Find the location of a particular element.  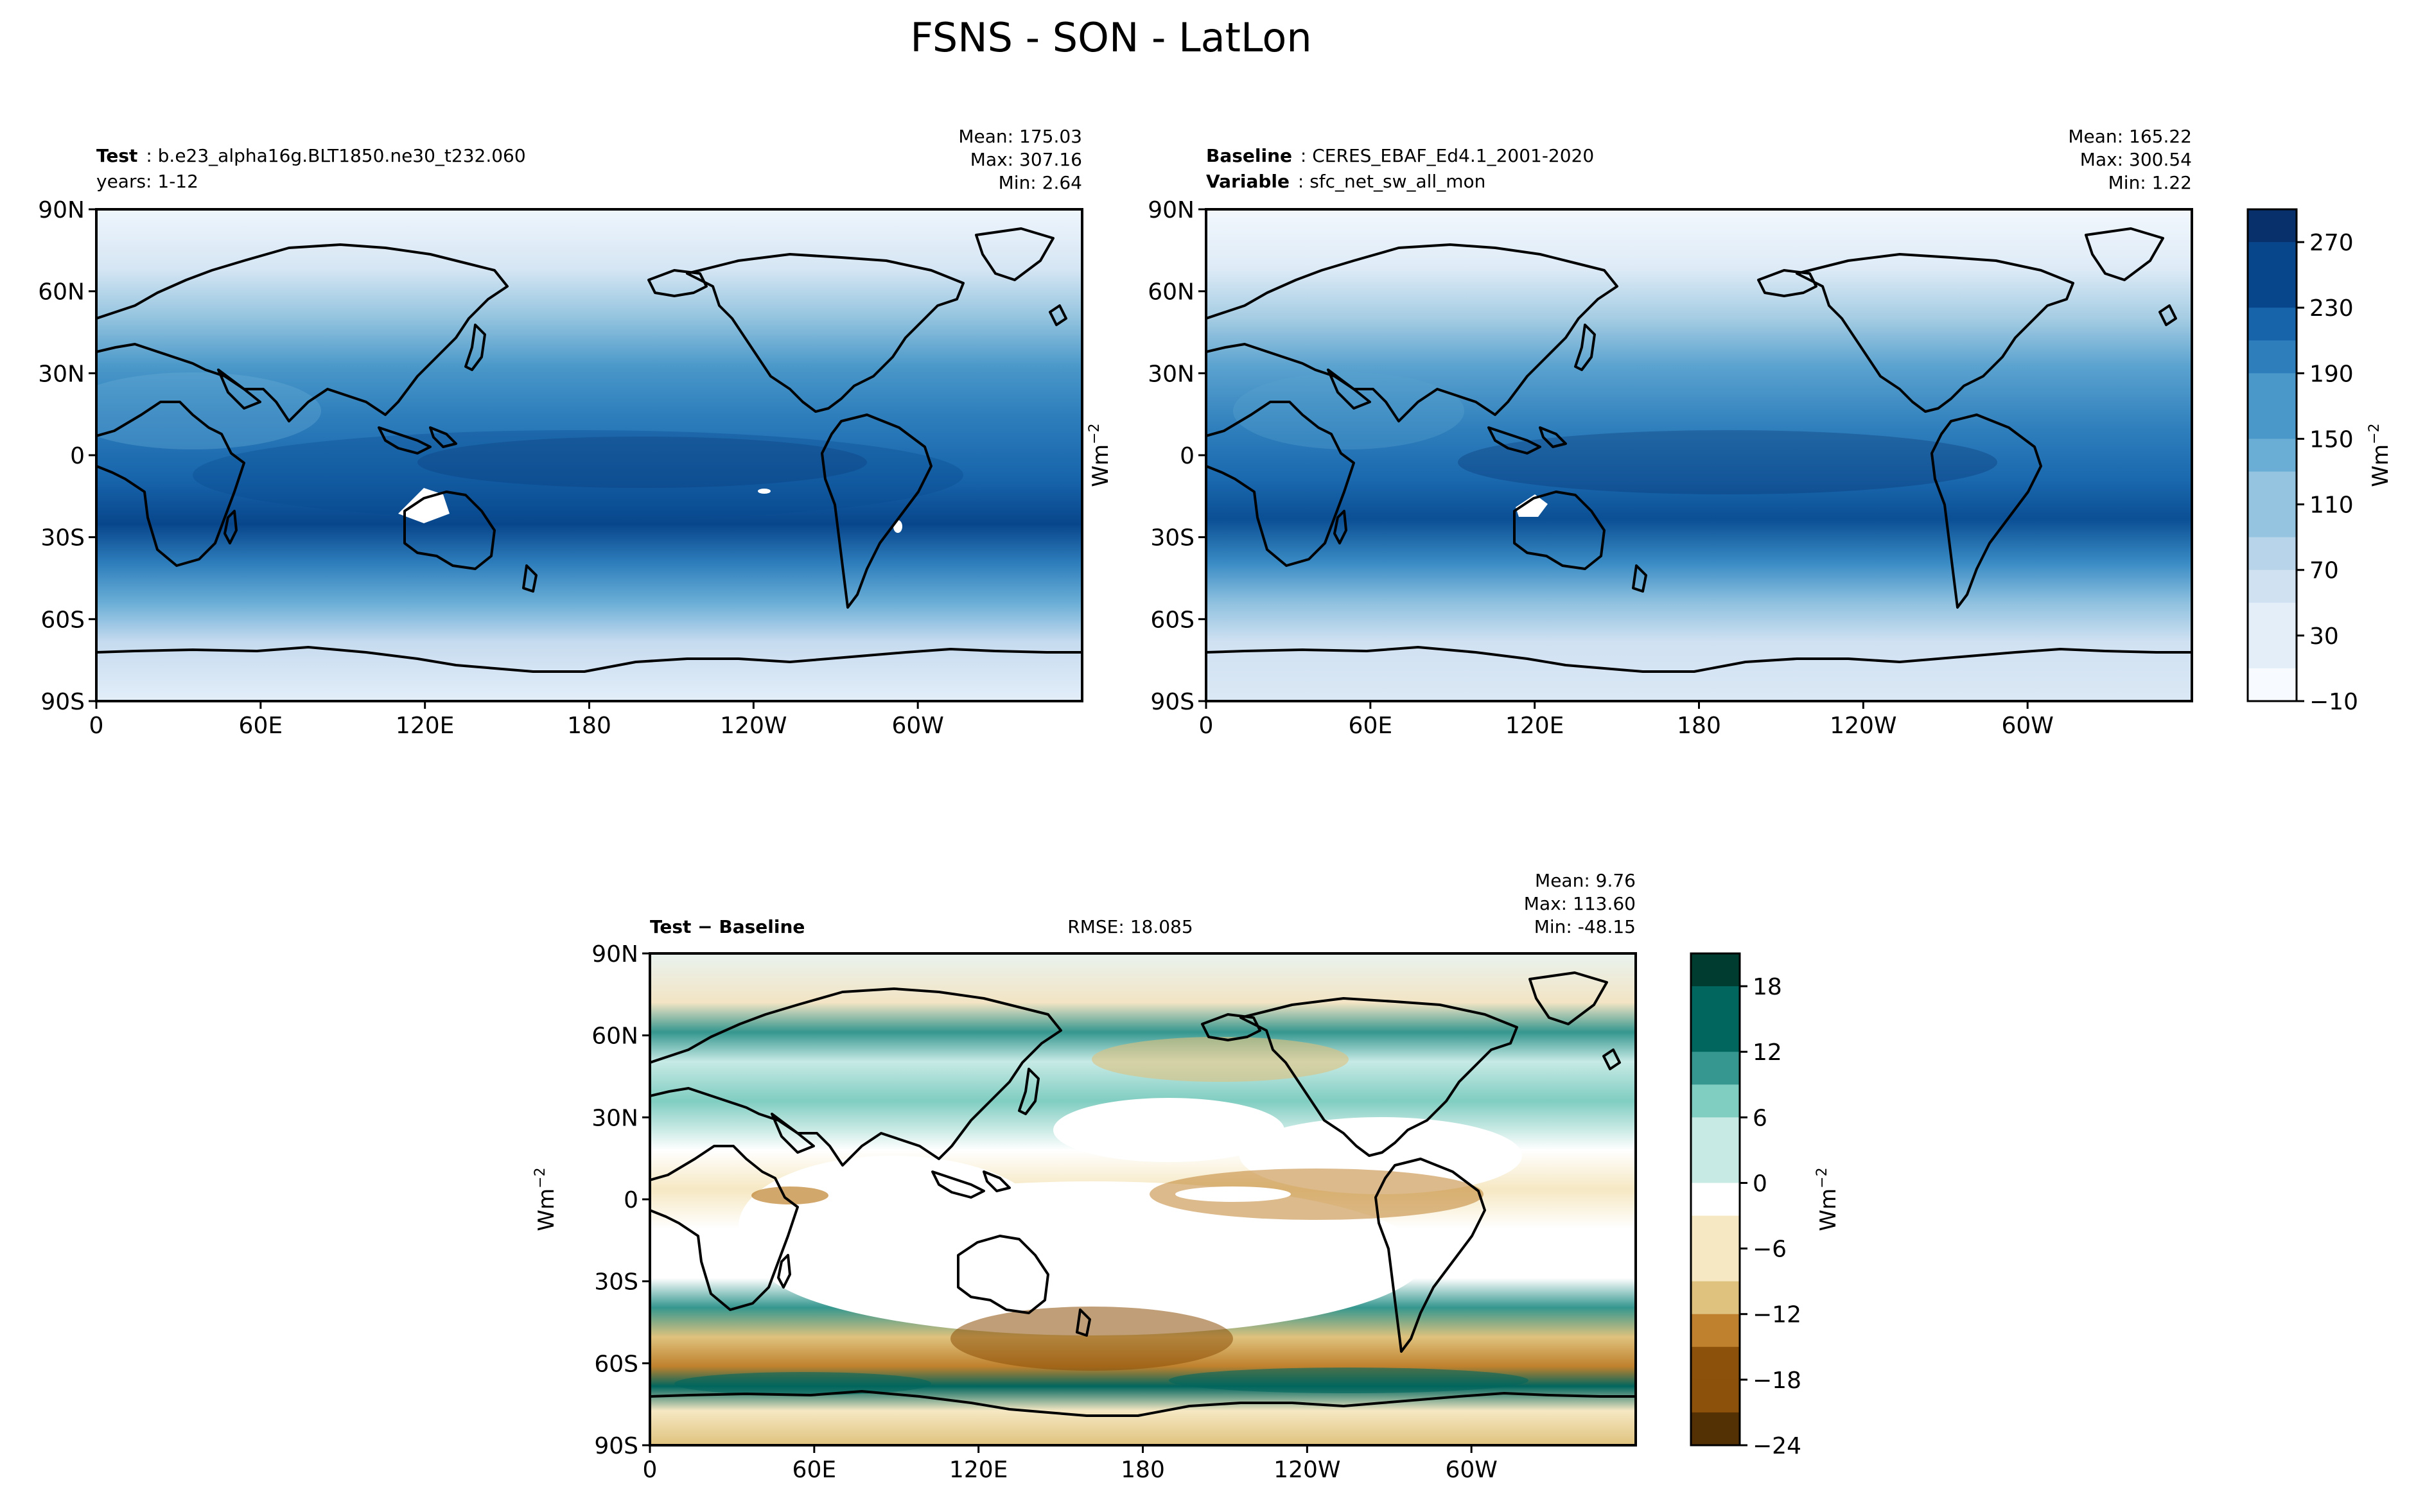

diff-colorbar-tick-label: −24 is located at coordinates (1777, 1446).